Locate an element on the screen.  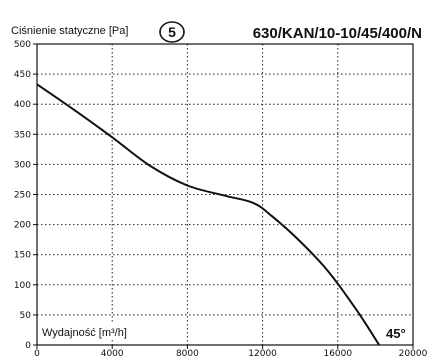
xlabel-background is located at coordinates (96, 331).